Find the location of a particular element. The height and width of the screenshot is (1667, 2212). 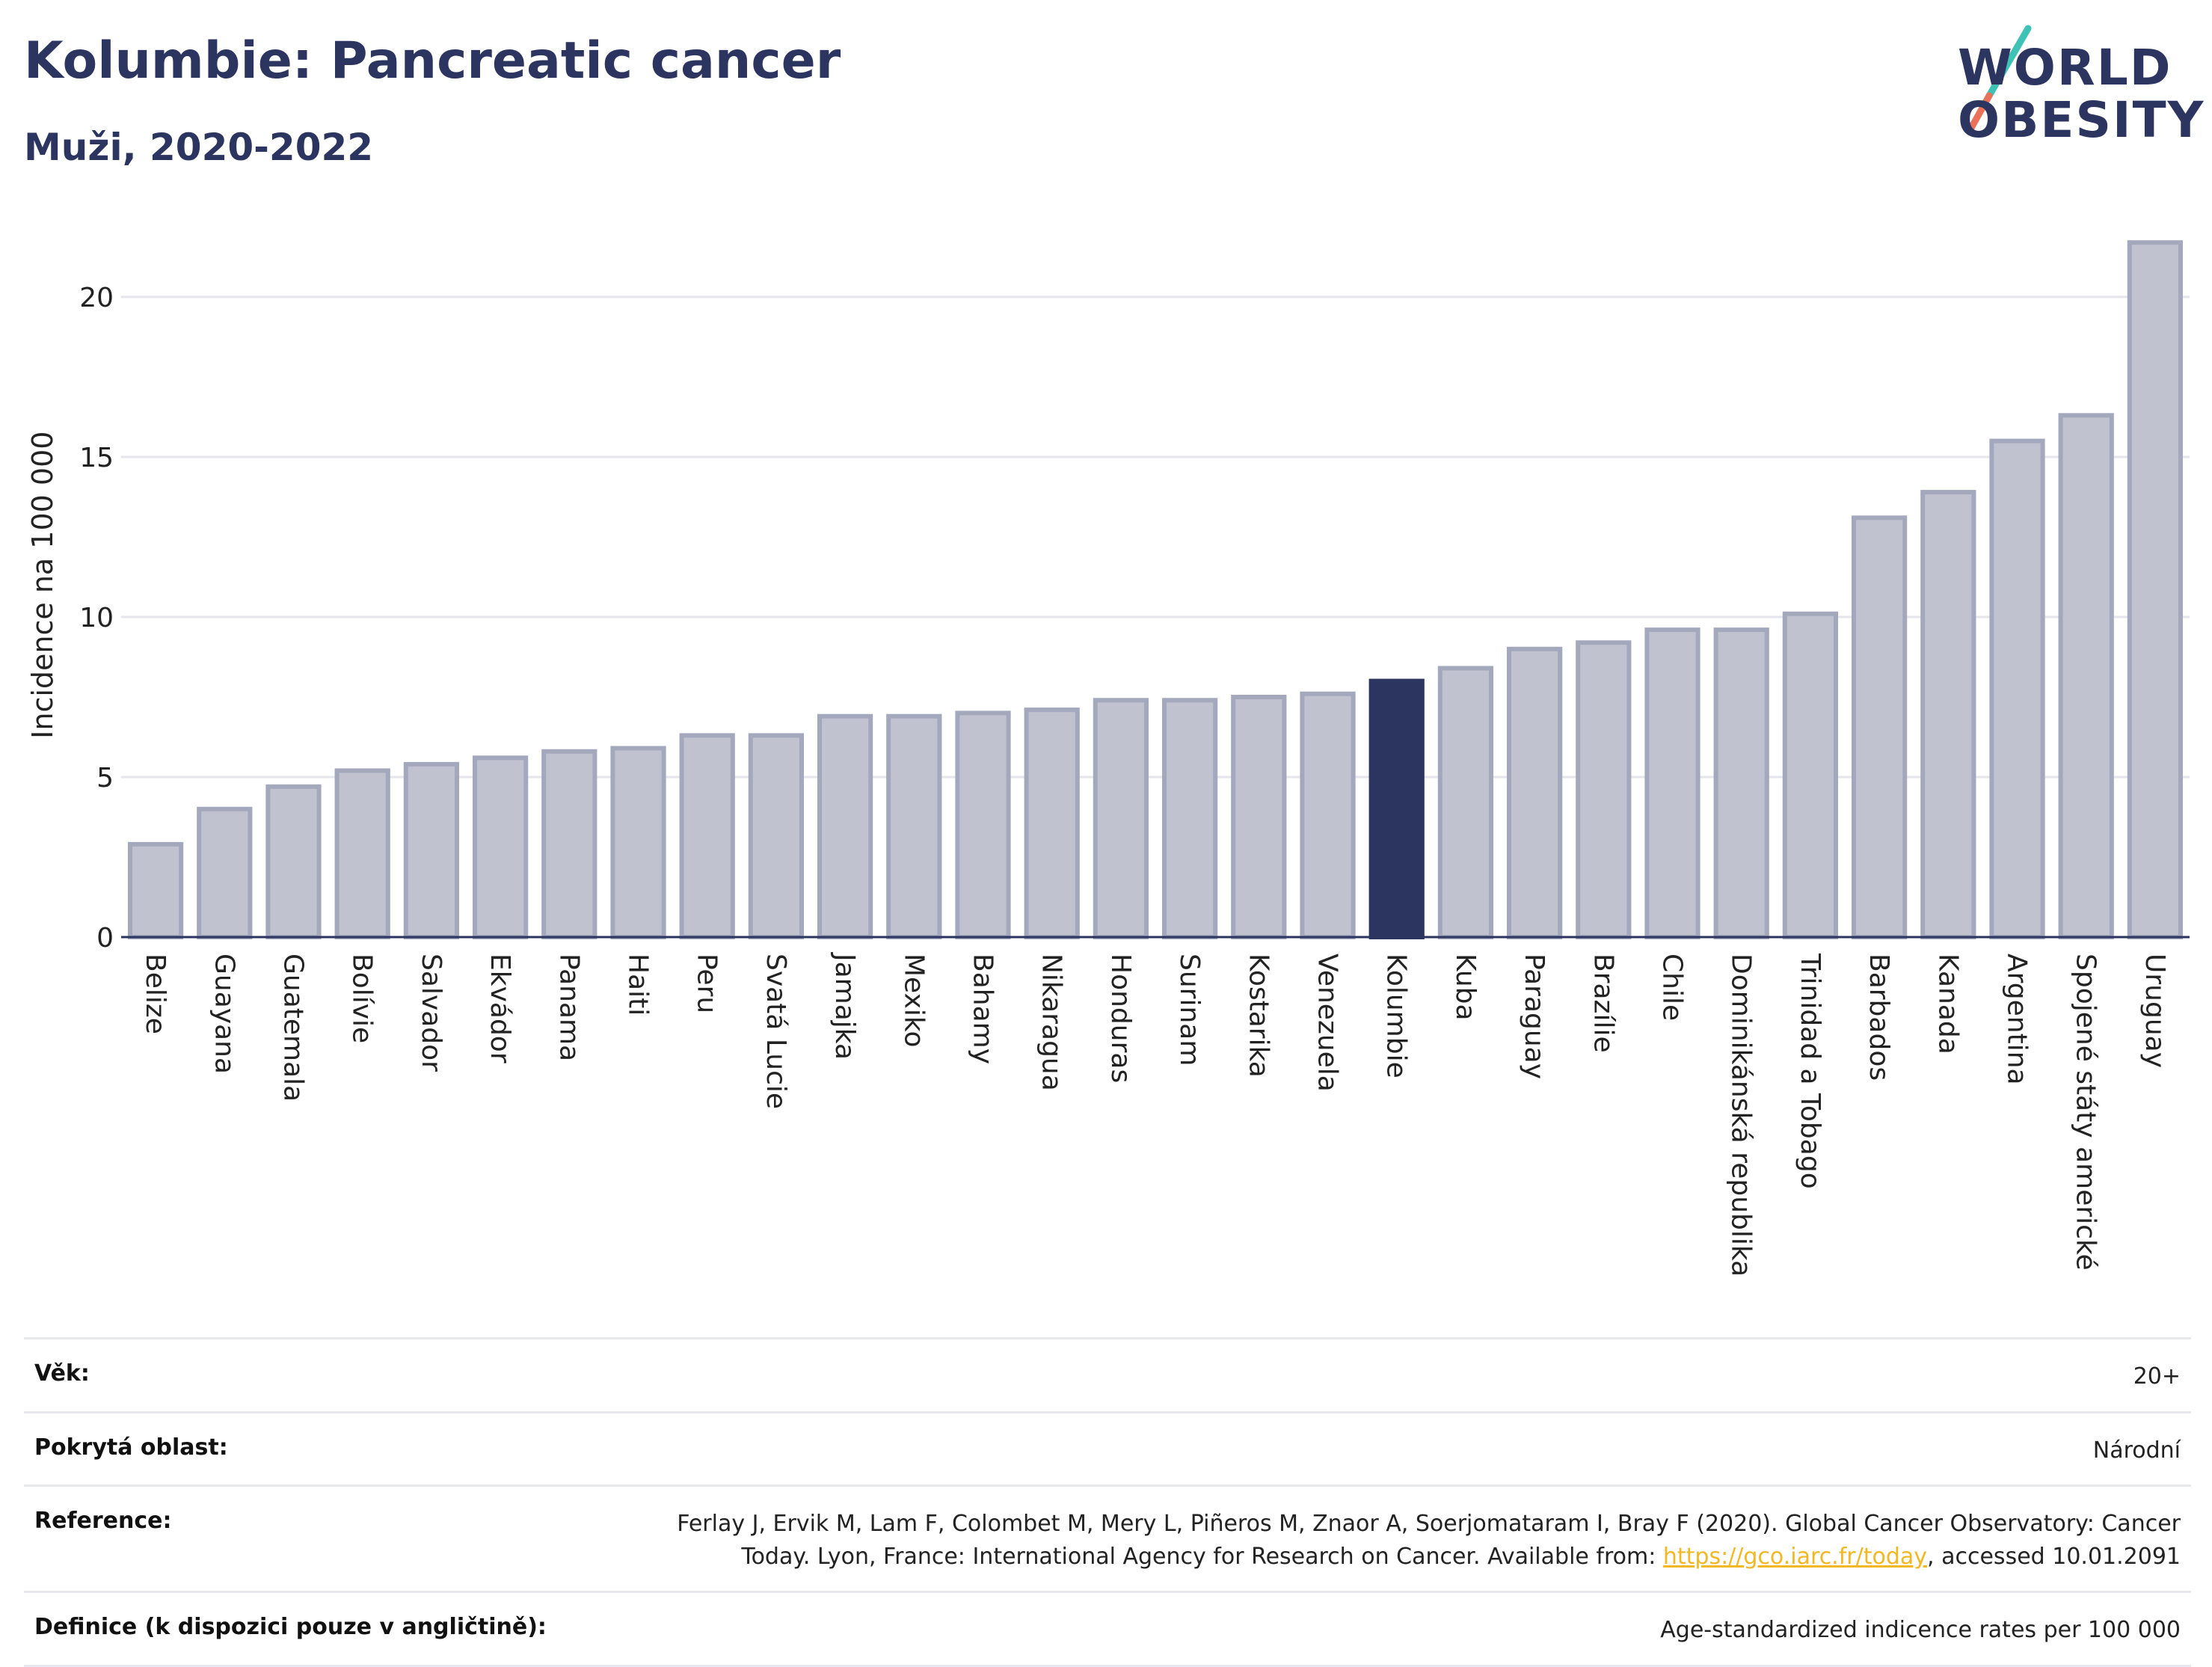

x-tick-label: Guatemala is located at coordinates (293, 1028).